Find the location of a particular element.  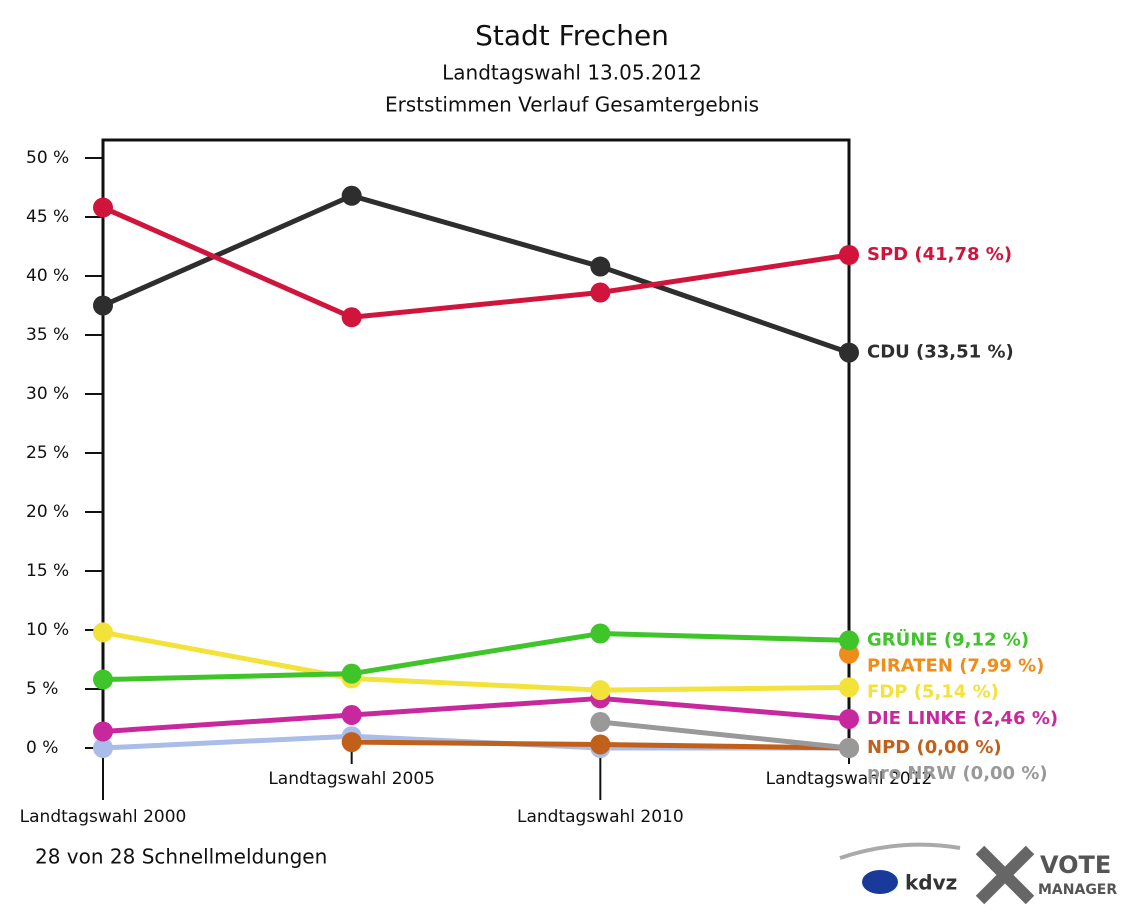

y-tick-label: 40 % is located at coordinates (47, 276).